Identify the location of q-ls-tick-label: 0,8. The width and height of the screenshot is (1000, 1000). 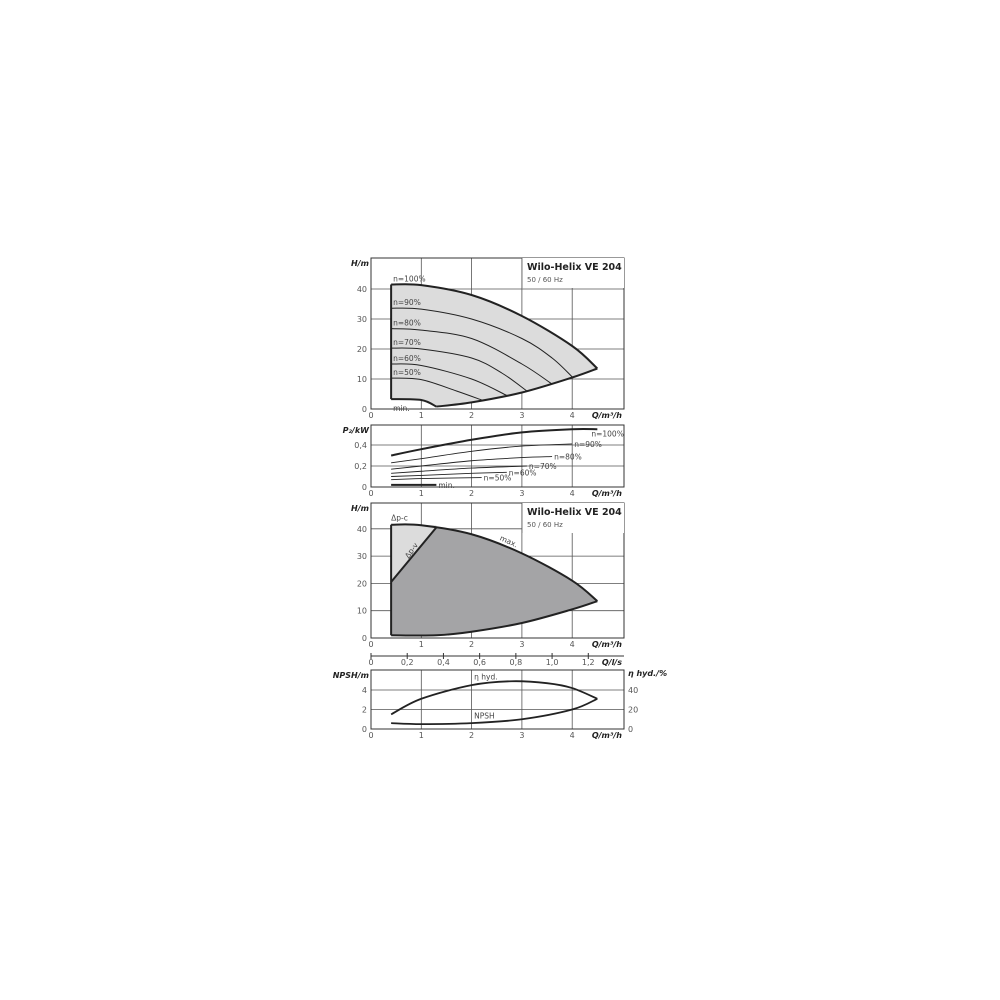
(515, 662).